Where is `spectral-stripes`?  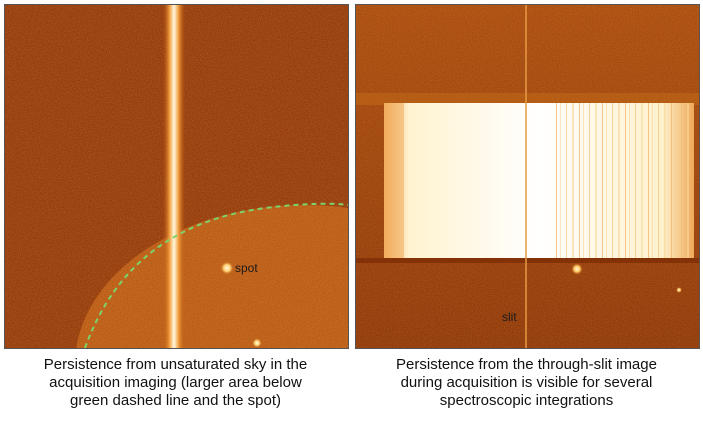
spectral-stripes is located at coordinates (625, 180).